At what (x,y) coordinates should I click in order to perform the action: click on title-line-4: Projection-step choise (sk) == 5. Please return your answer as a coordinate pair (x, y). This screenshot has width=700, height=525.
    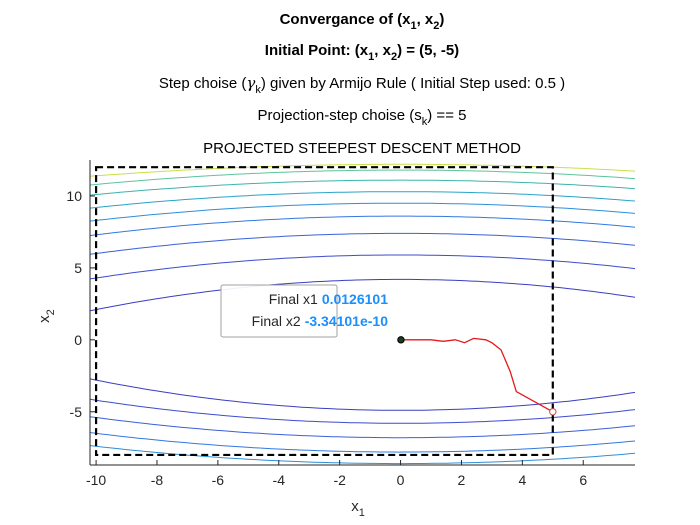
    Looking at the image, I should click on (362, 117).